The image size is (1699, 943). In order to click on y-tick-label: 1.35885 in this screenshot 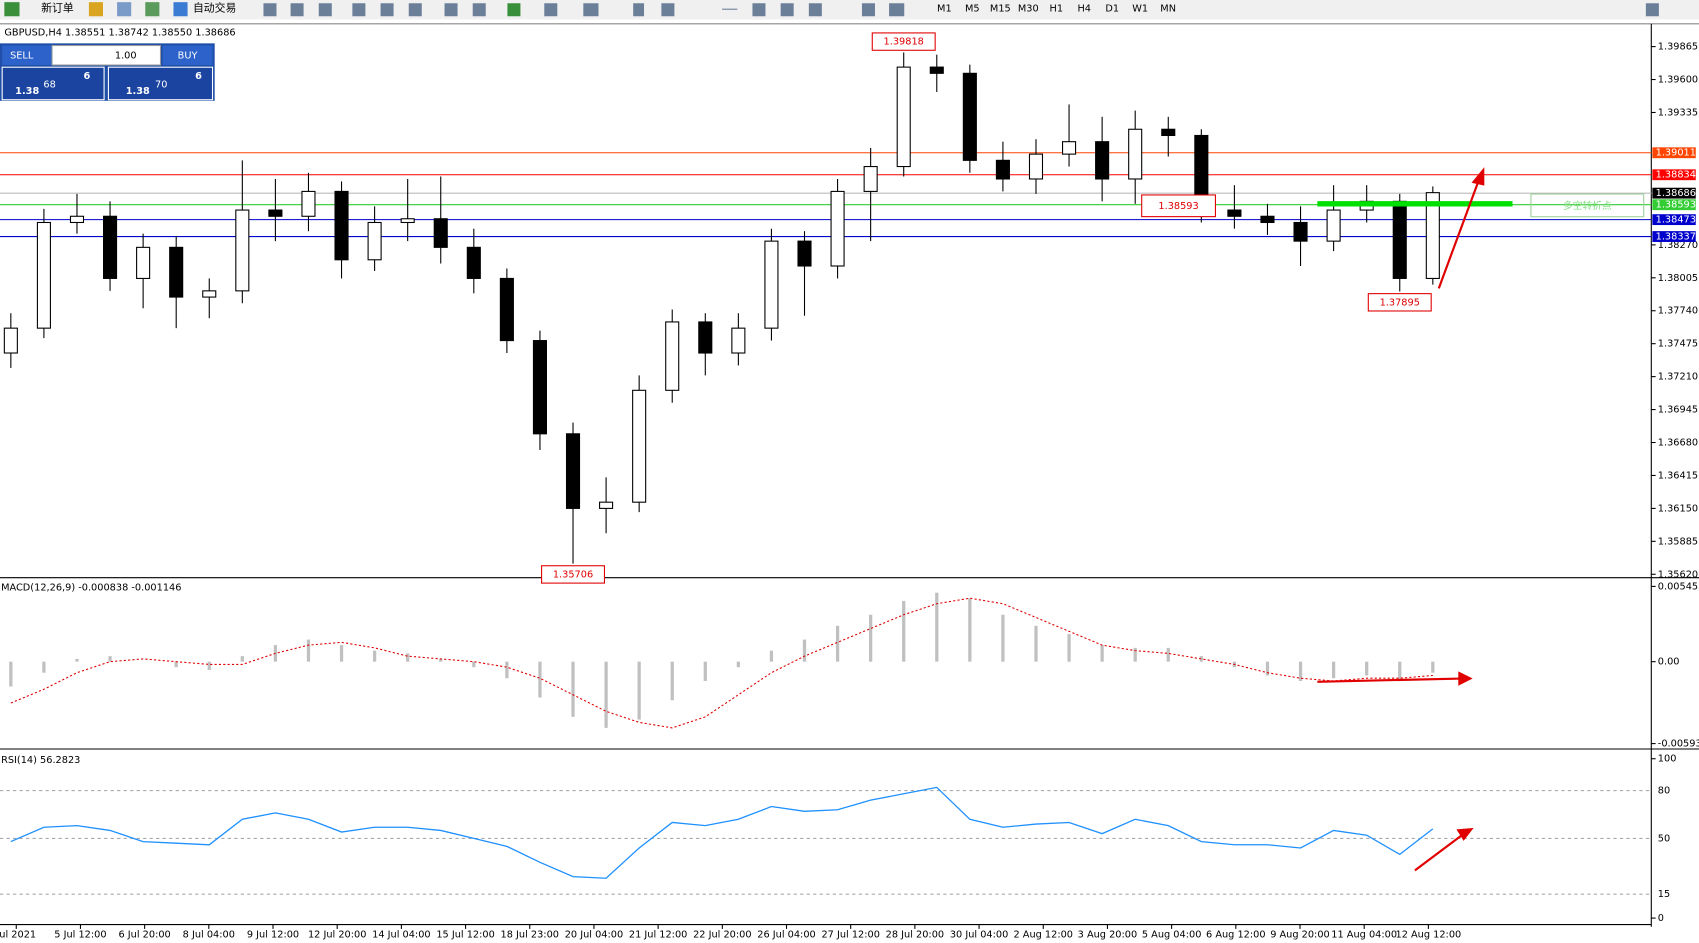, I will do `click(1678, 541)`.